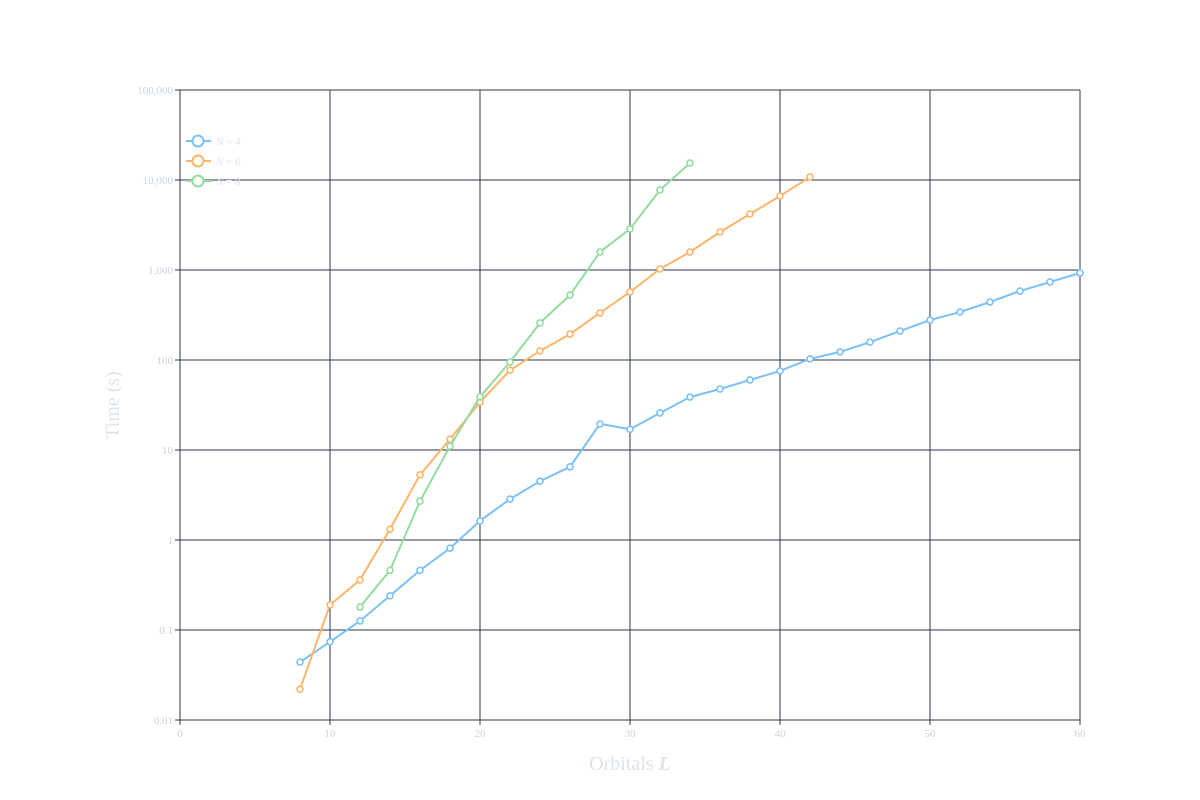 This screenshot has width=1200, height=800. What do you see at coordinates (163, 721) in the screenshot?
I see `y-tick-label: 0.01` at bounding box center [163, 721].